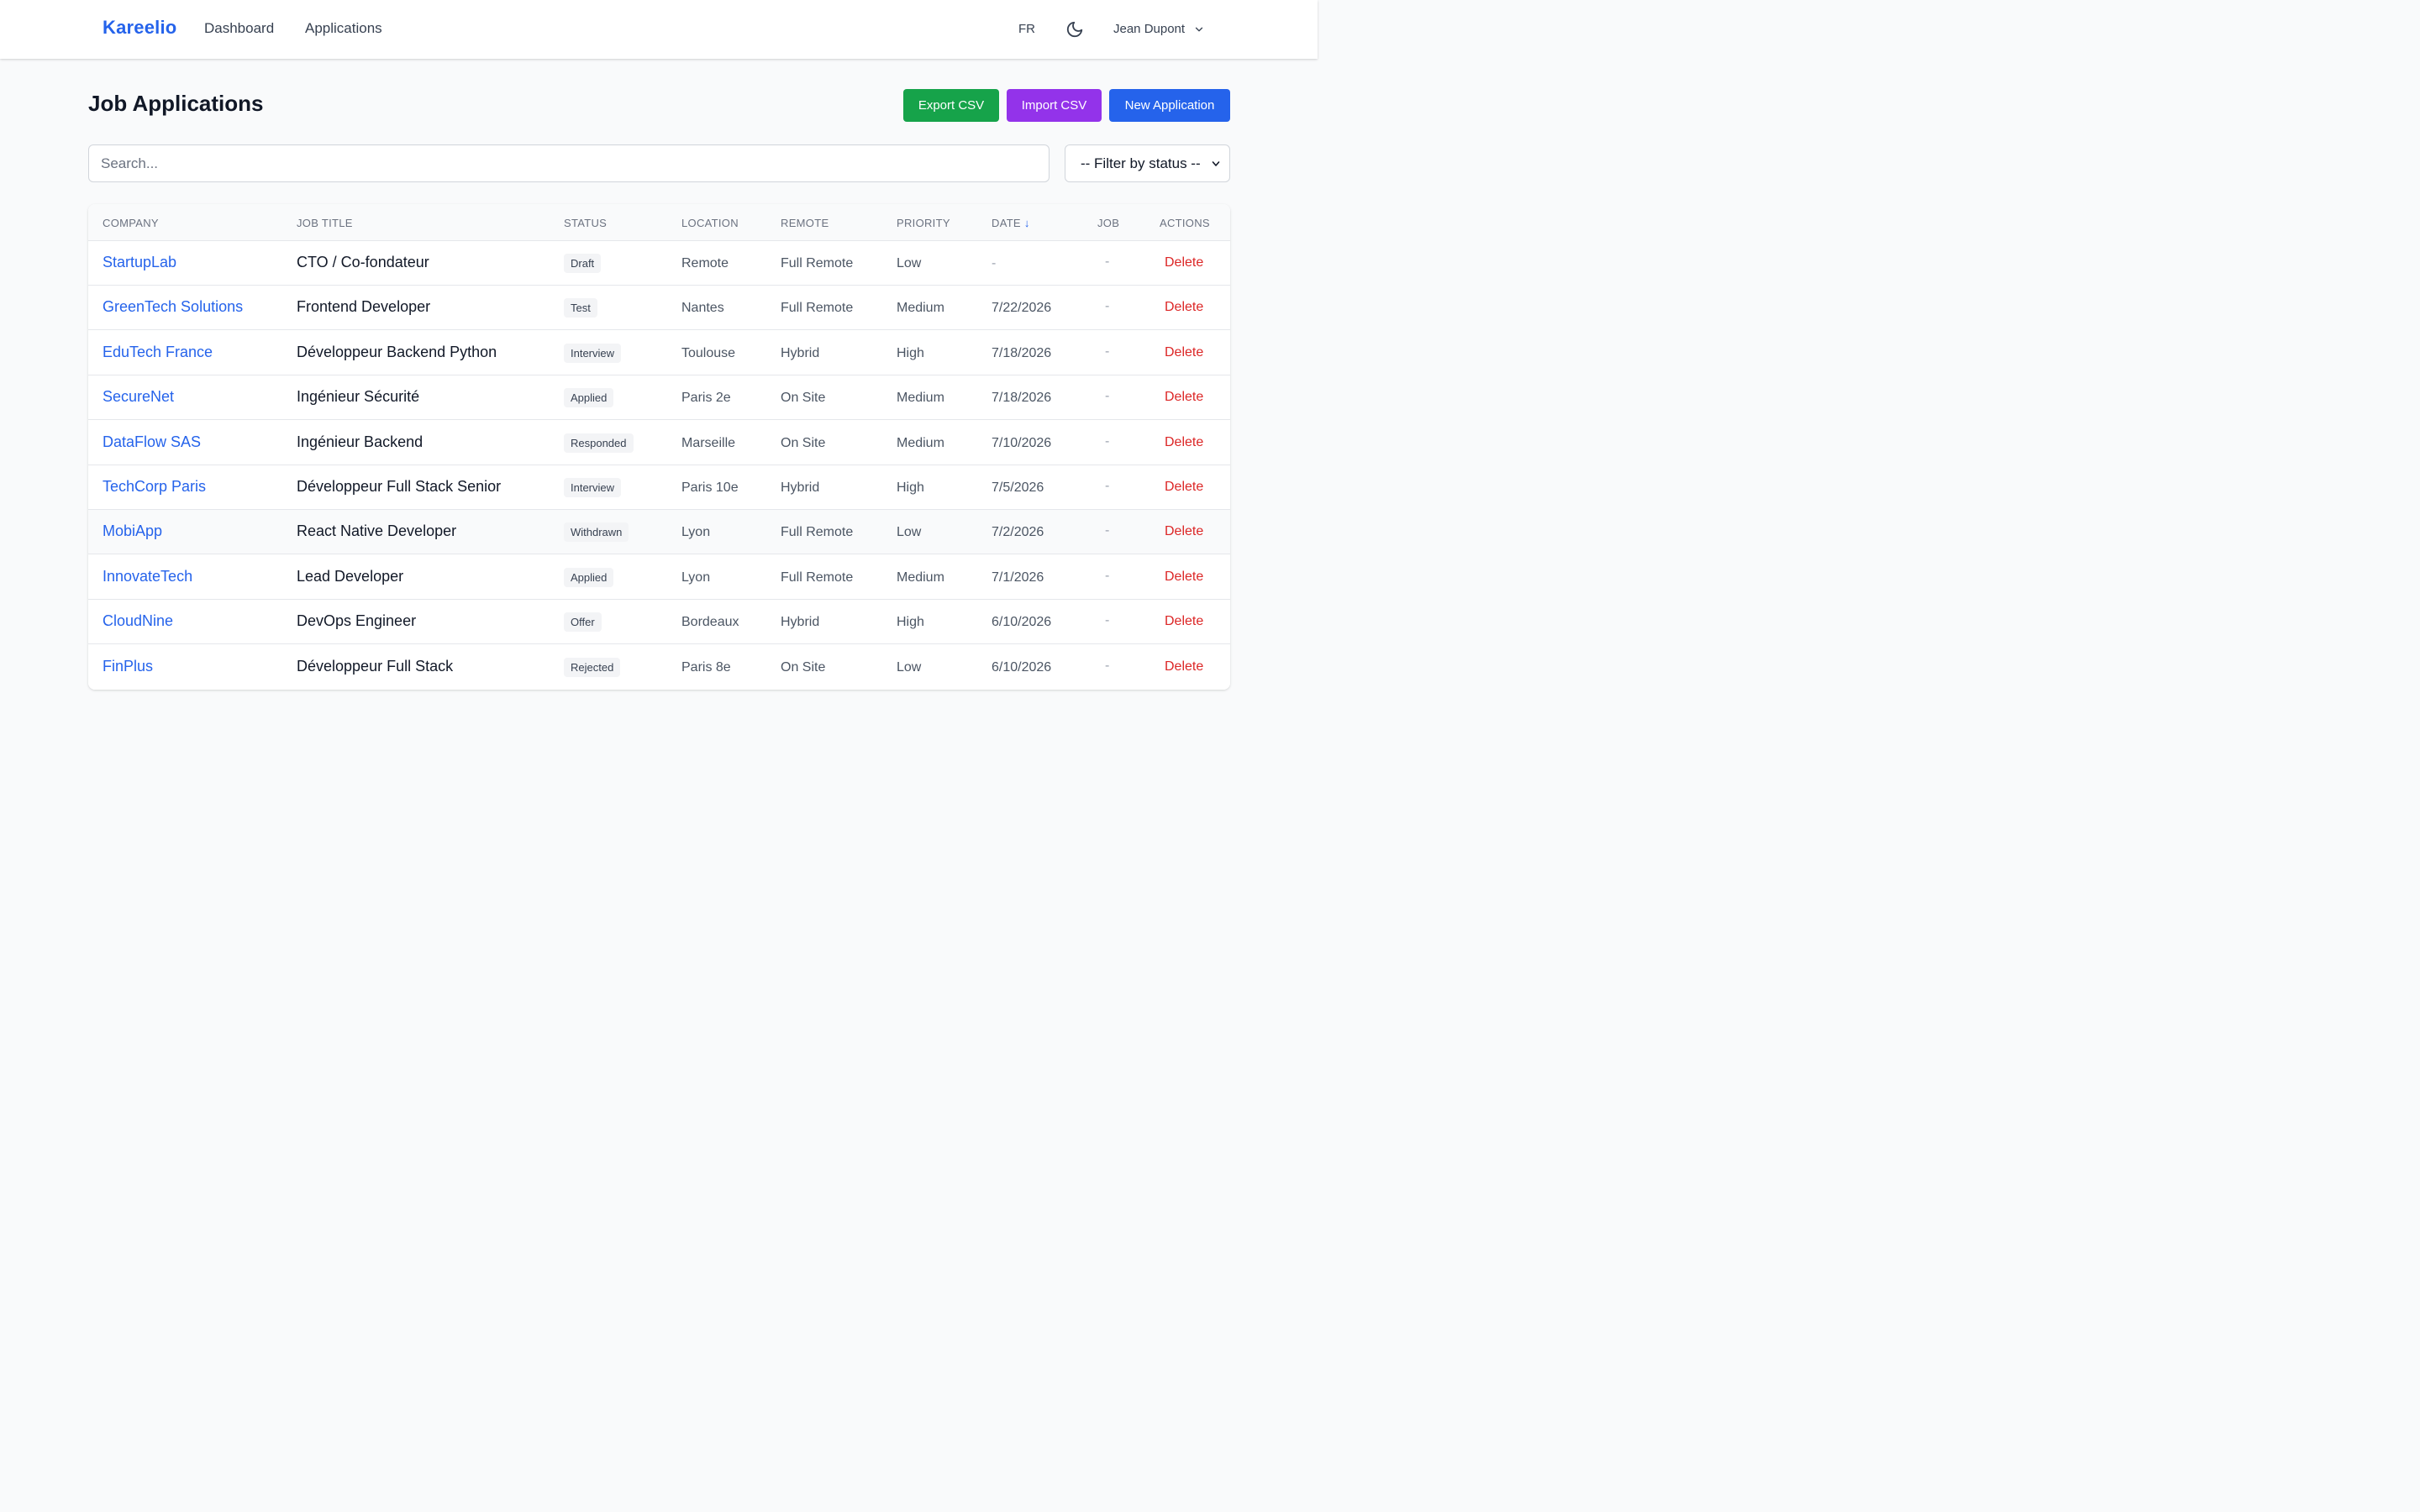 Image resolution: width=2420 pixels, height=1512 pixels. Describe the element at coordinates (325, 223) in the screenshot. I see `column-header-job-title: JOB TITLE` at that location.